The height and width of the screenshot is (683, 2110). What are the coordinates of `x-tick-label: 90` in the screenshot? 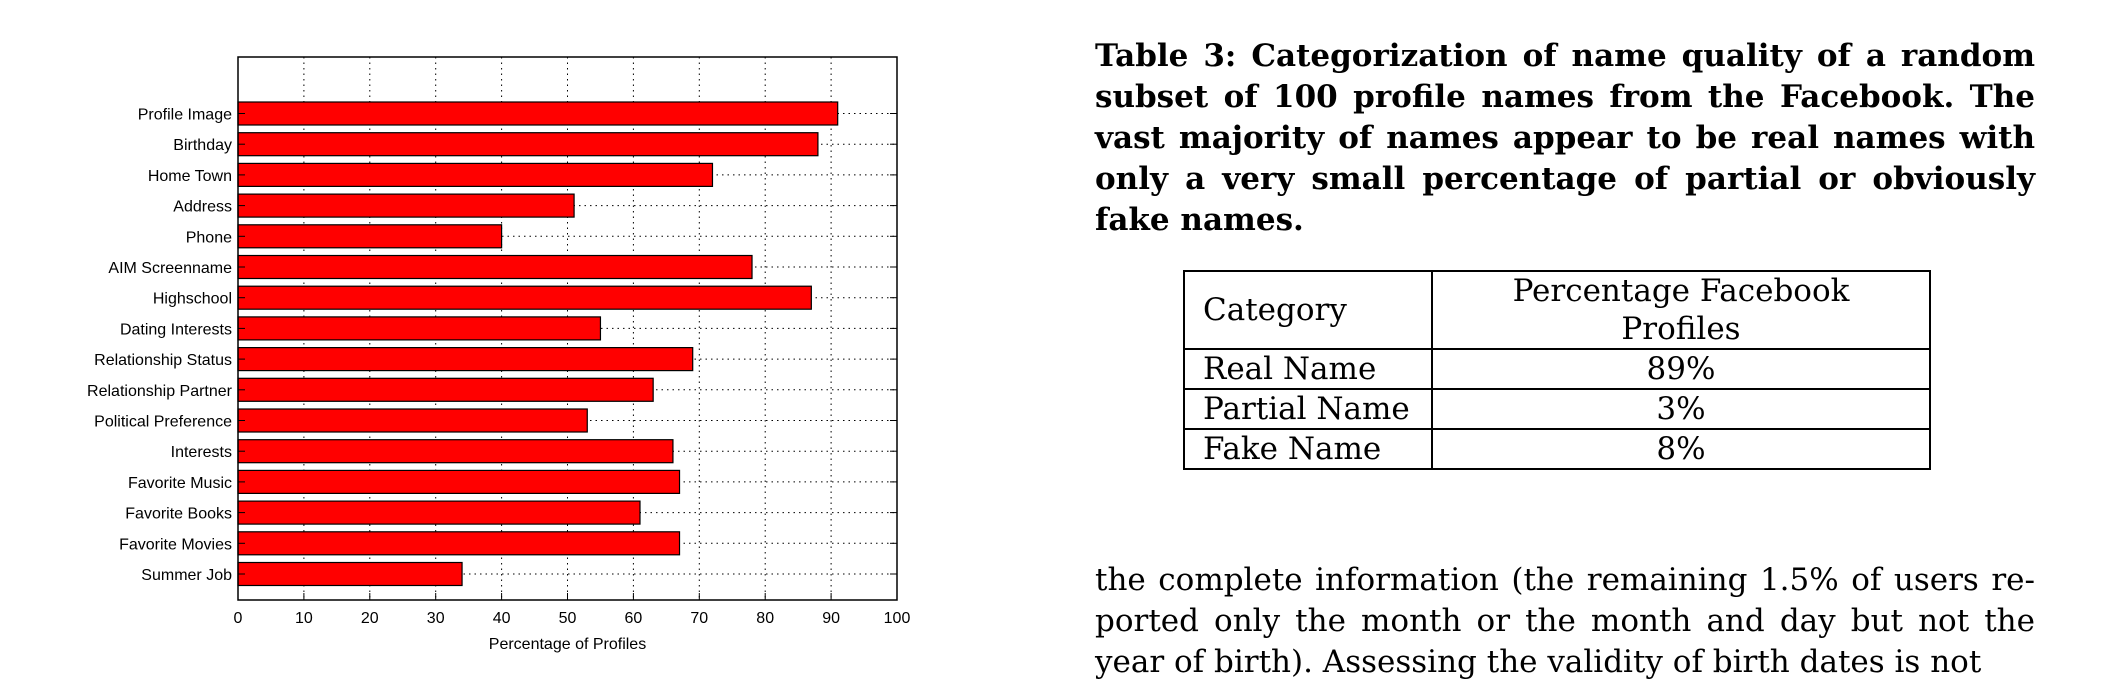 It's located at (831, 618).